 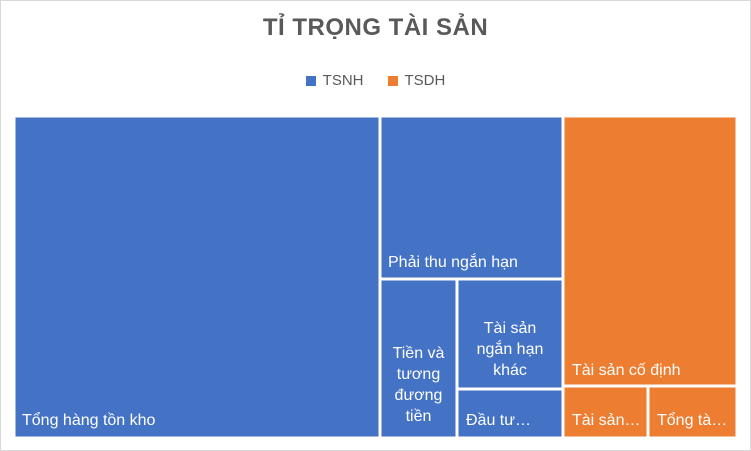 I want to click on legend-swatch-tsnh, so click(x=310, y=80).